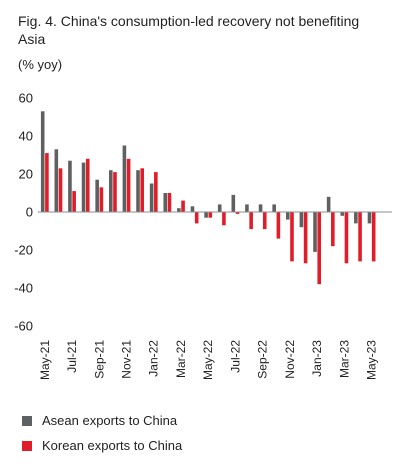 Image resolution: width=408 pixels, height=471 pixels. I want to click on y-tick-label: -40, so click(23, 288).